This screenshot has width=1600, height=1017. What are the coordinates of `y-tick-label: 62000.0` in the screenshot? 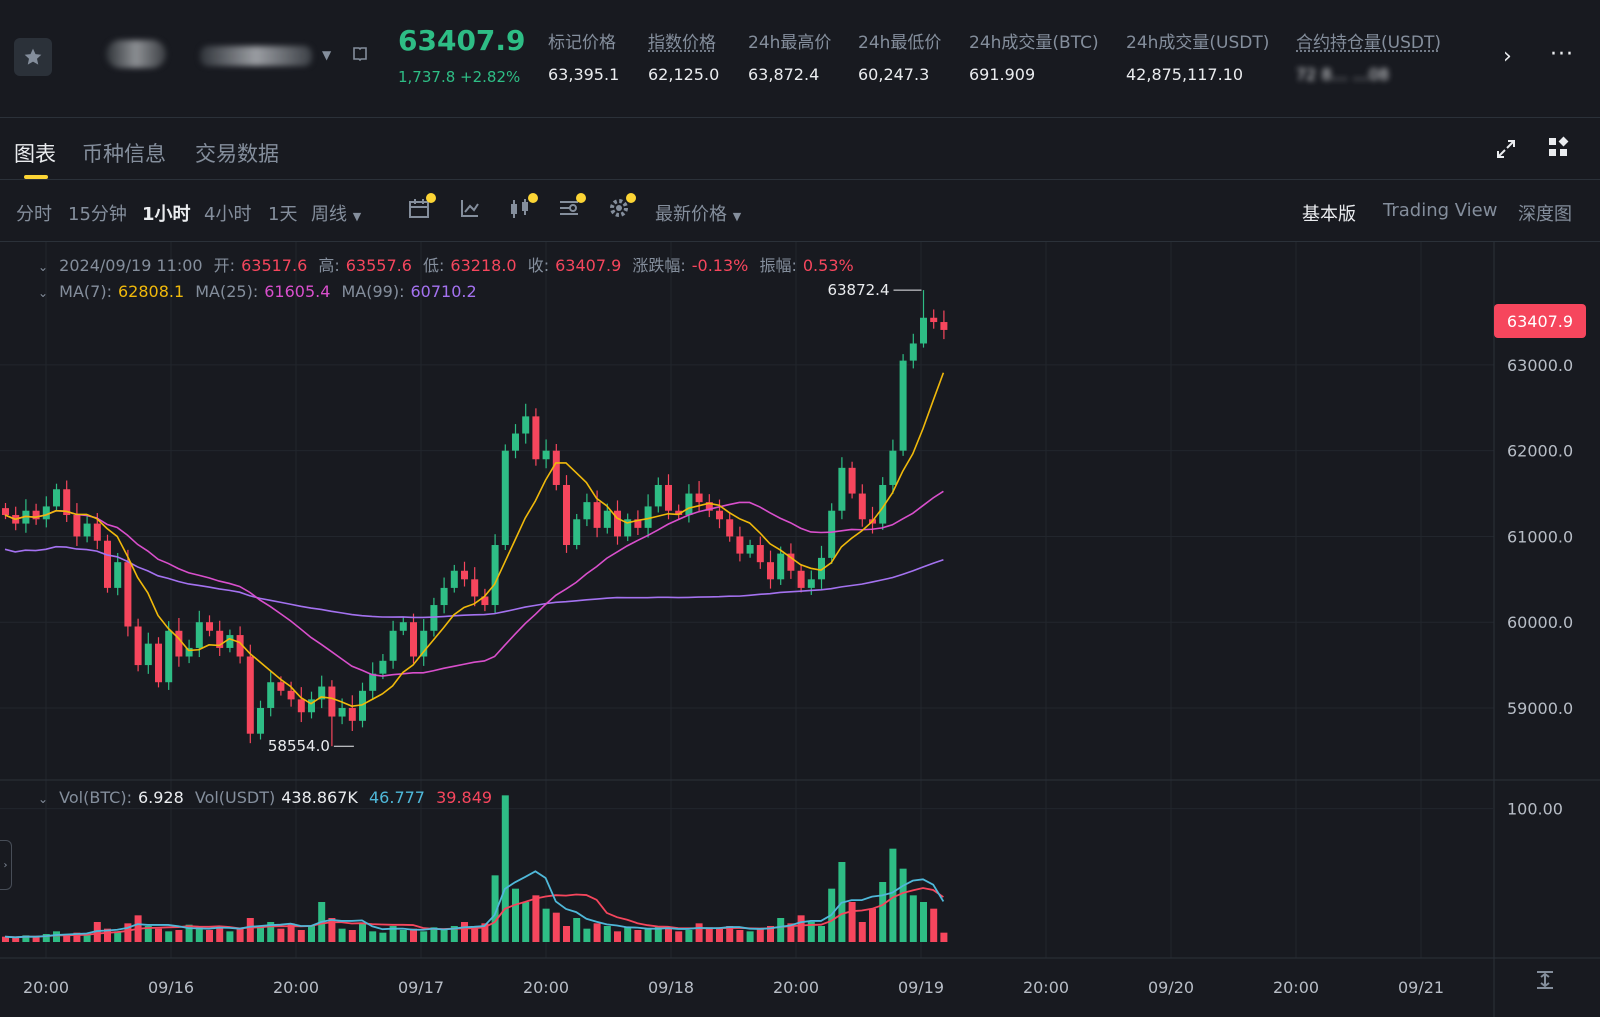 It's located at (1540, 451).